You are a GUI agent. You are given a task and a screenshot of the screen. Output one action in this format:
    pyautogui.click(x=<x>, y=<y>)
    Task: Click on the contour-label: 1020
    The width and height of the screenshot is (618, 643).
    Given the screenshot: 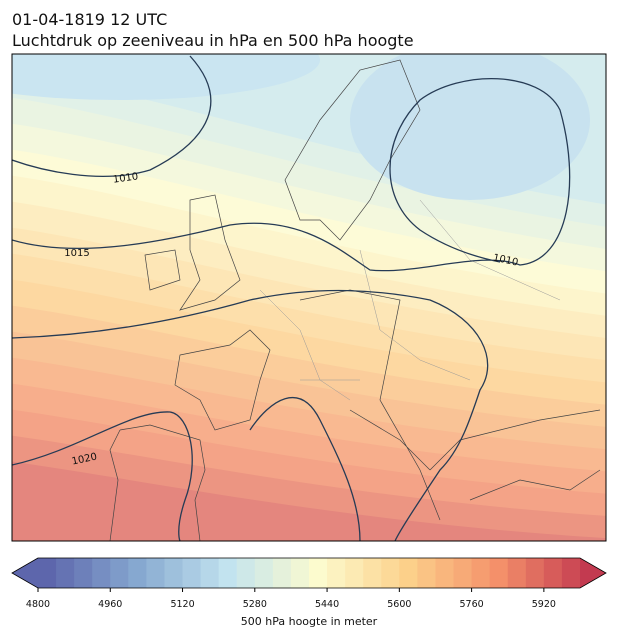 What is the action you would take?
    pyautogui.click(x=84, y=460)
    